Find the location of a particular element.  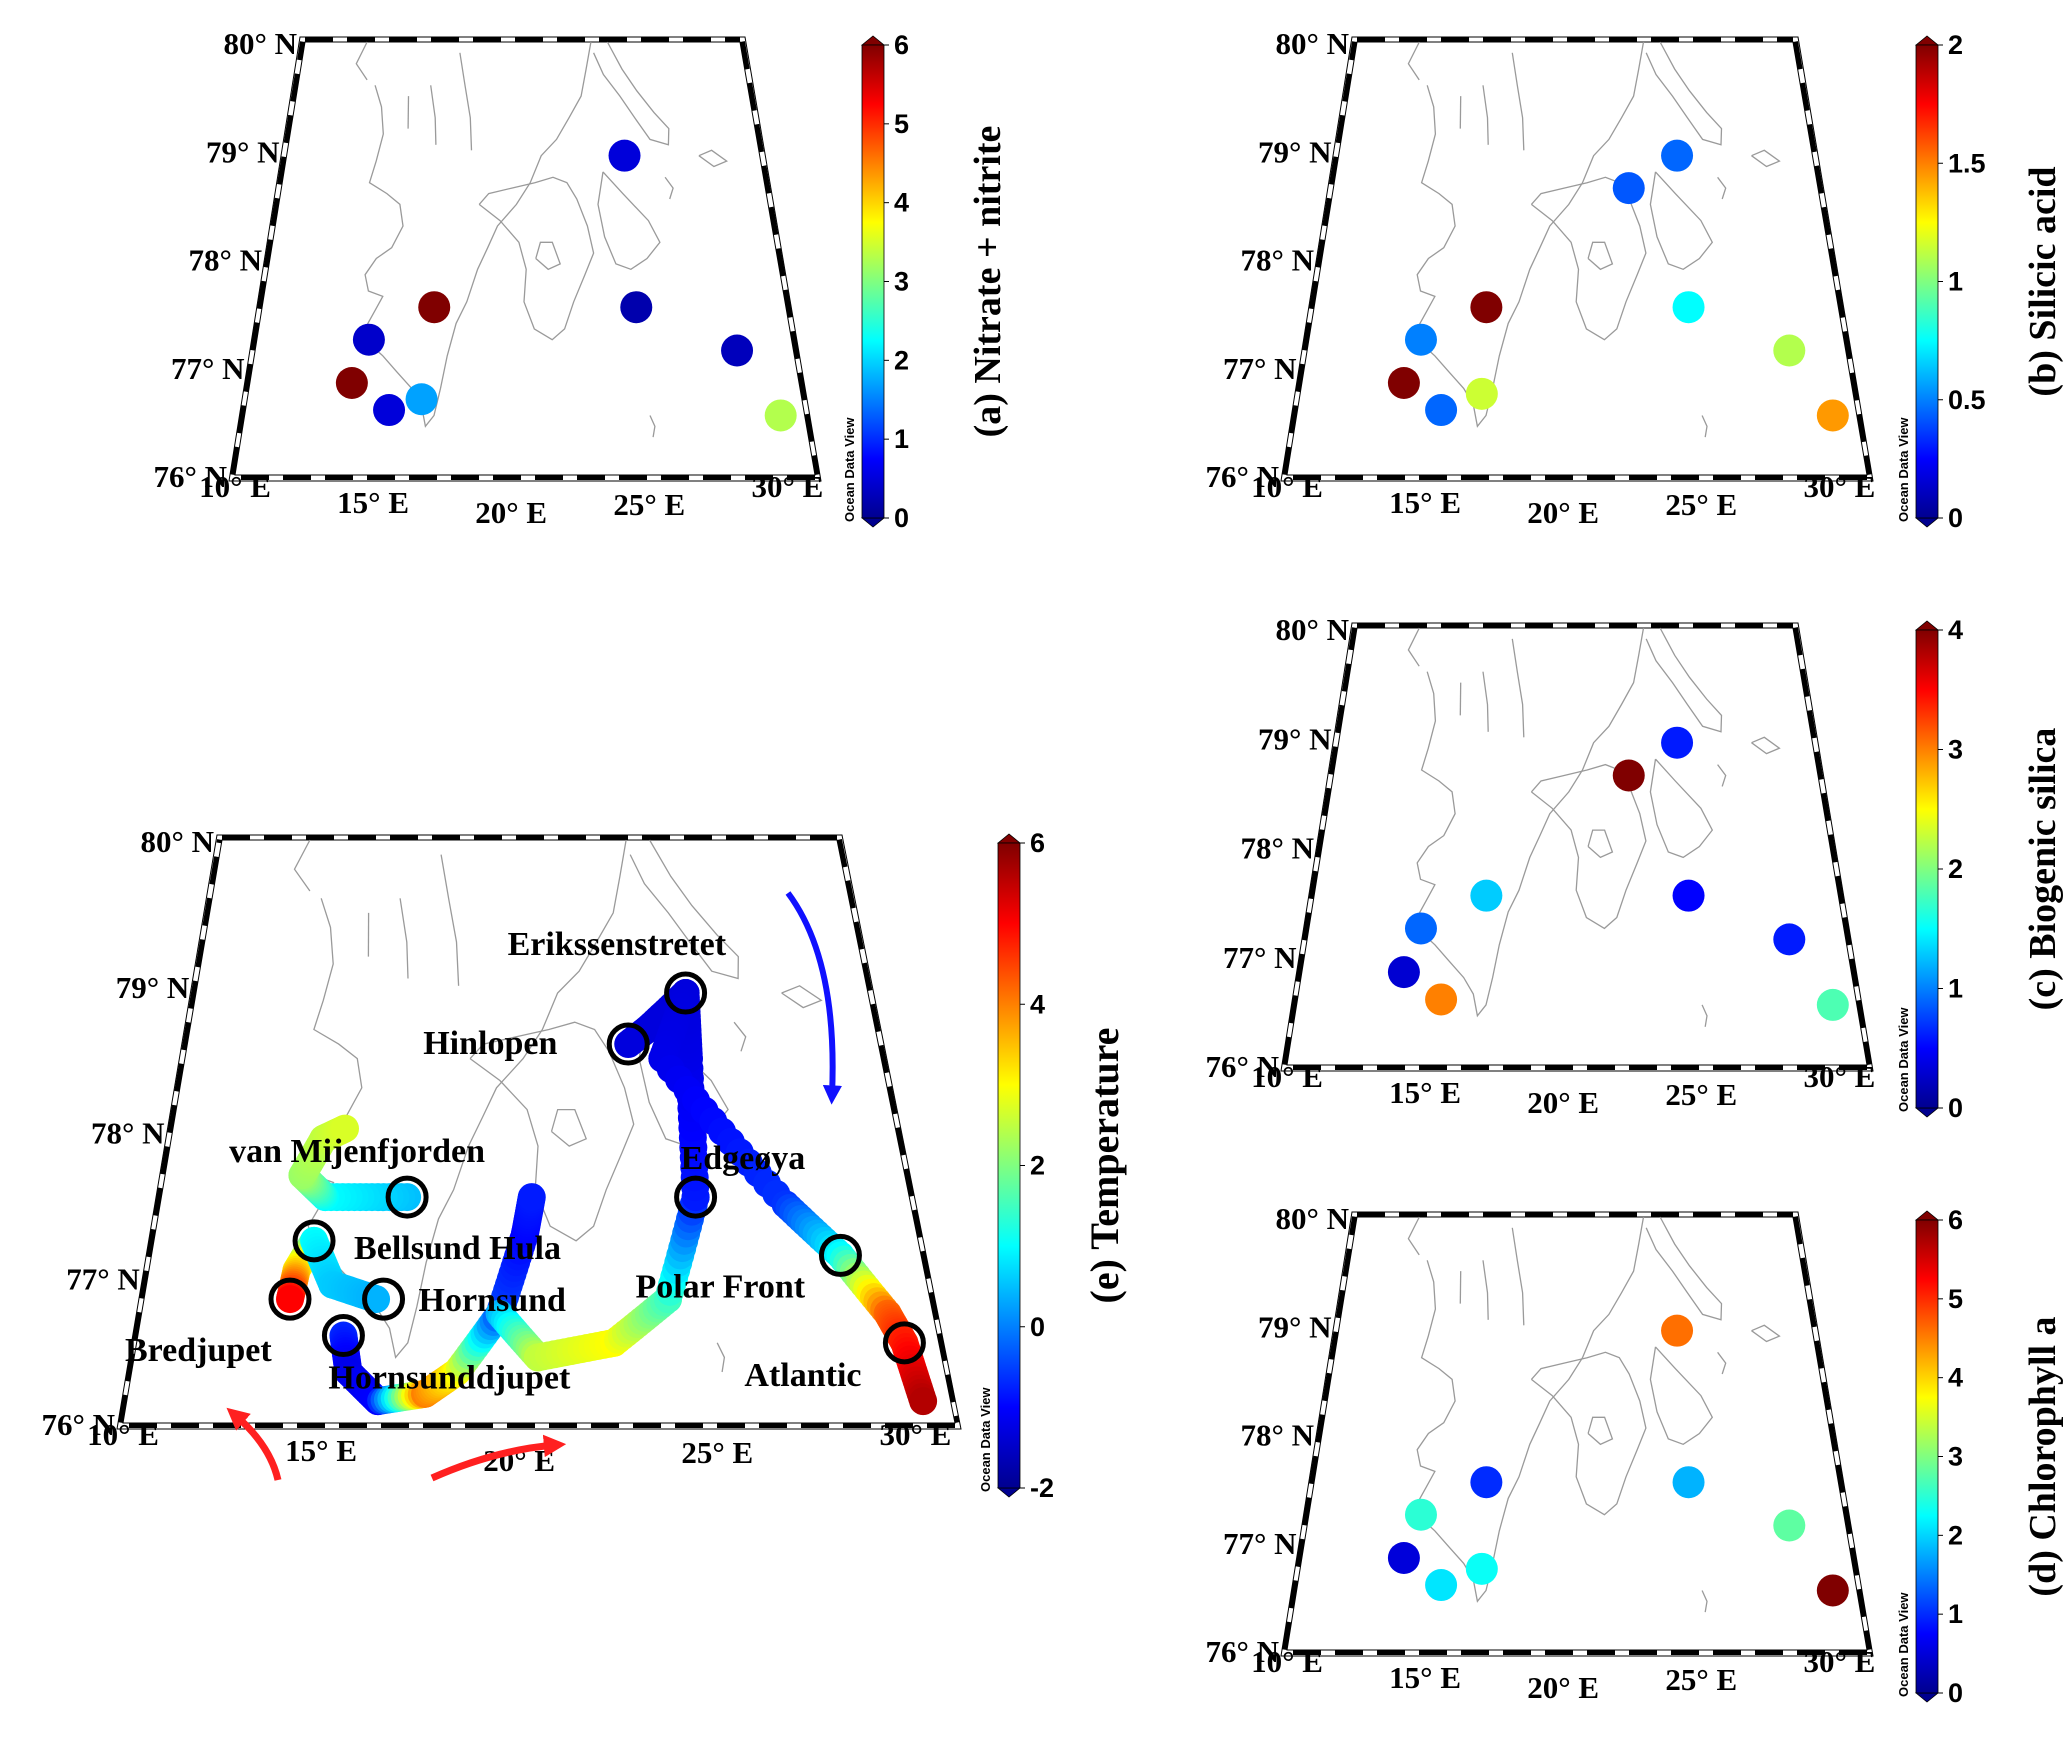

lat-label: 76° N is located at coordinates (190, 476).